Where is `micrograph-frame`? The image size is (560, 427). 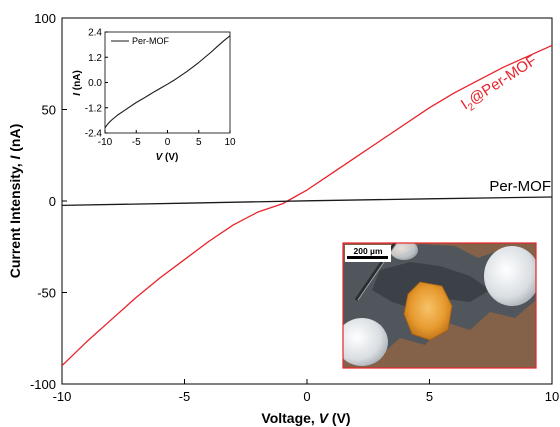 micrograph-frame is located at coordinates (439, 305).